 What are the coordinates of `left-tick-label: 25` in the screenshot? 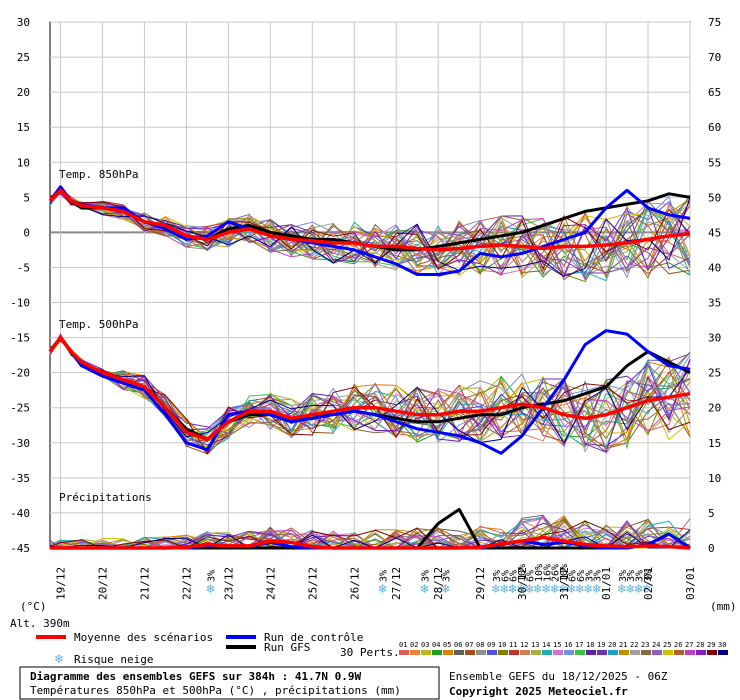 It's located at (23, 57).